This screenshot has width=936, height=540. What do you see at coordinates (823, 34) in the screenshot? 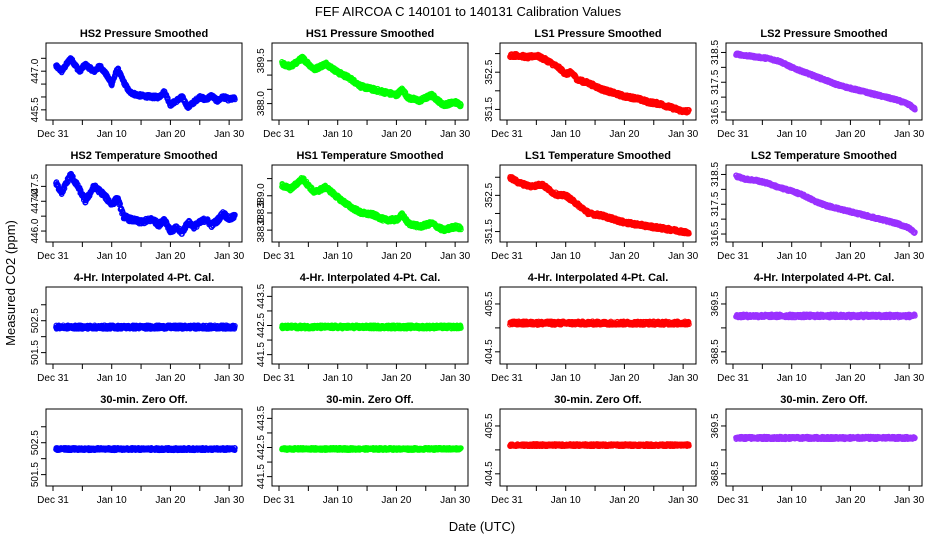
I see `panel-title: LS2 Pressure Smoothed` at bounding box center [823, 34].